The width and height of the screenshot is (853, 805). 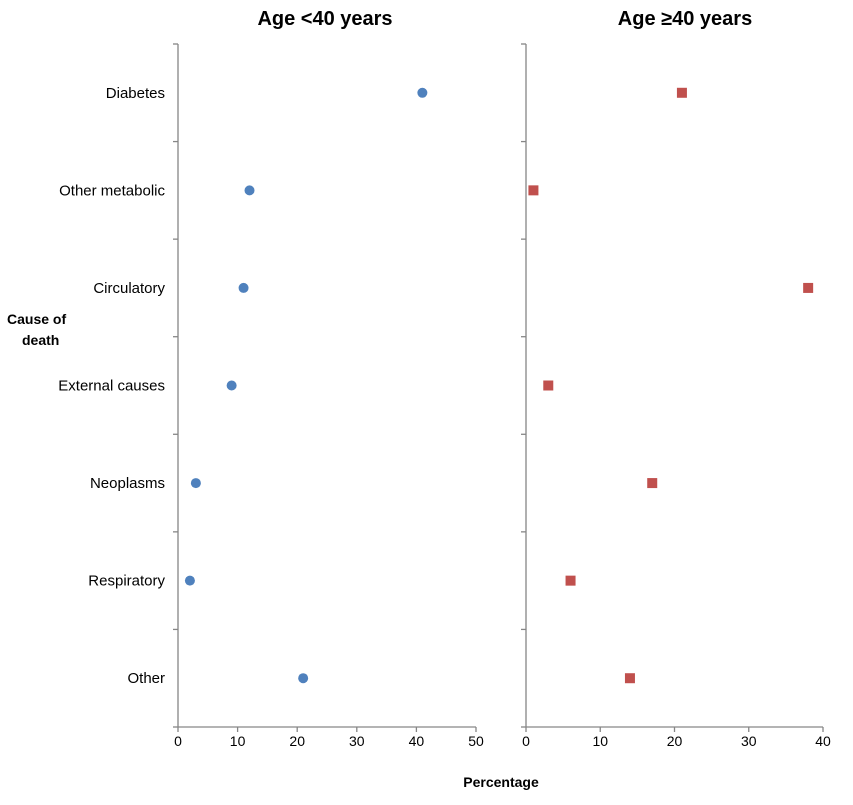 I want to click on category-label: Respiratory, so click(x=126, y=581).